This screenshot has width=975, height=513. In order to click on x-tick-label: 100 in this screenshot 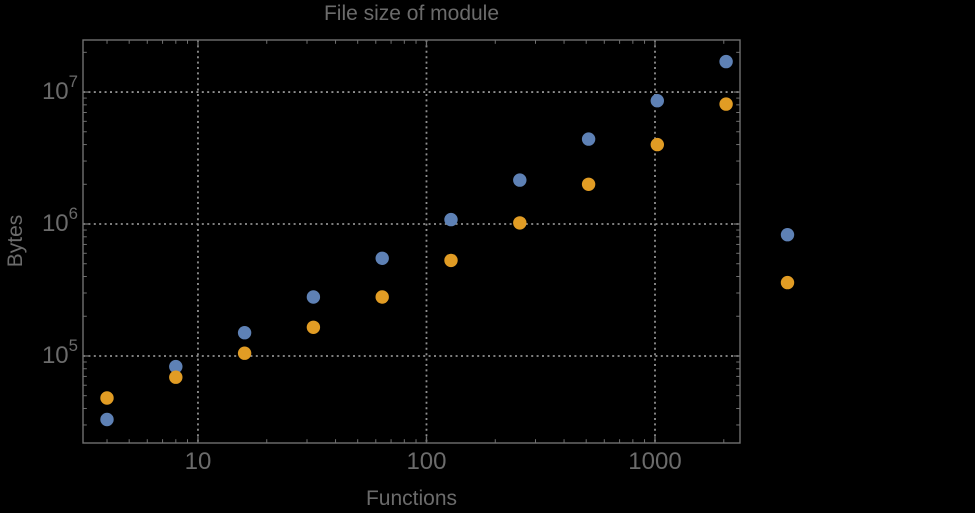, I will do `click(426, 461)`.